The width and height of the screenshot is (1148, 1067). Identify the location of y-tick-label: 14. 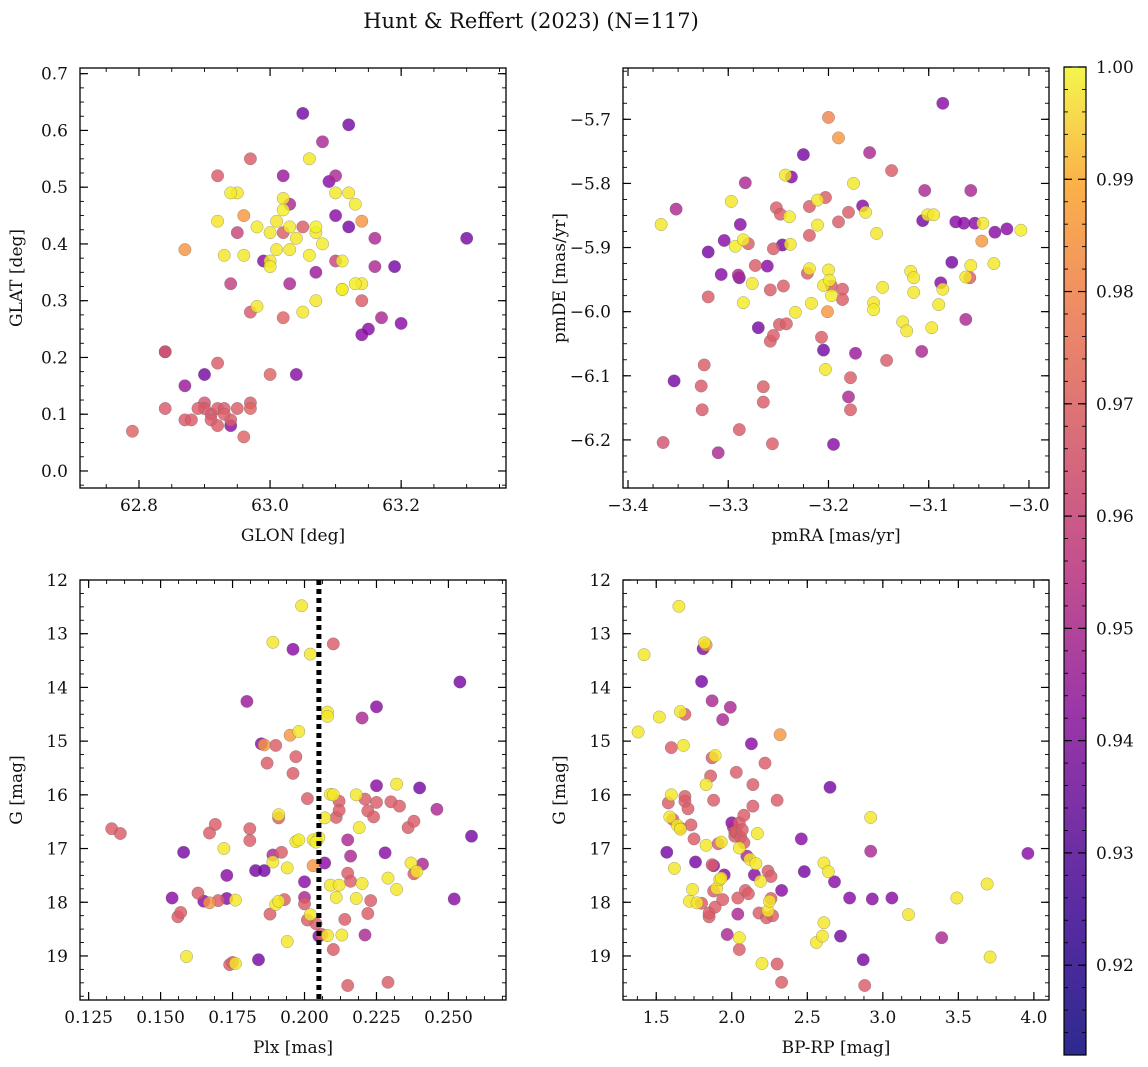
(57, 688).